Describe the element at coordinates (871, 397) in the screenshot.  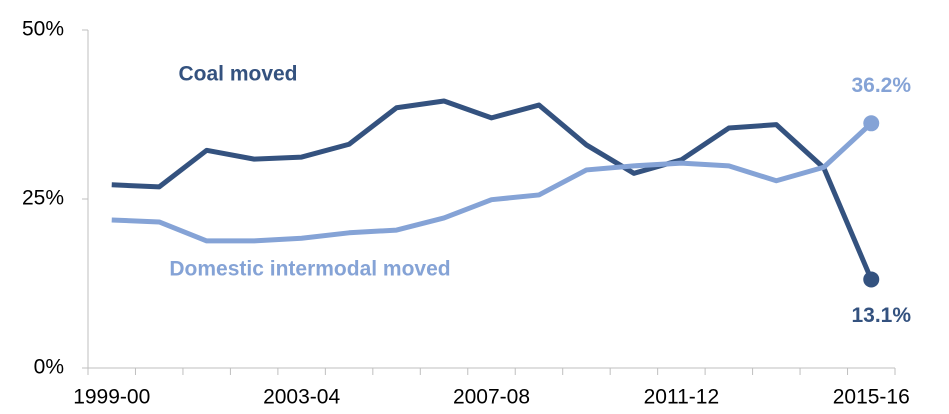
I see `x-tick-label: 2015-16` at that location.